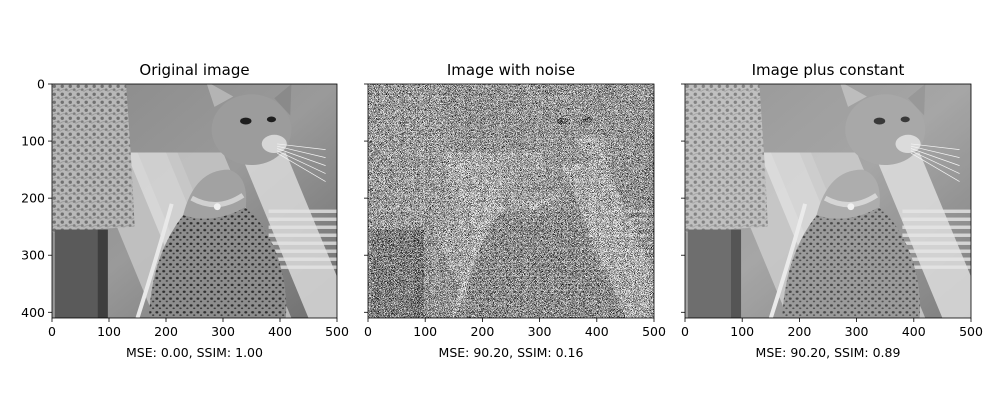  Describe the element at coordinates (33, 198) in the screenshot. I see `y-tick-label: 200` at that location.